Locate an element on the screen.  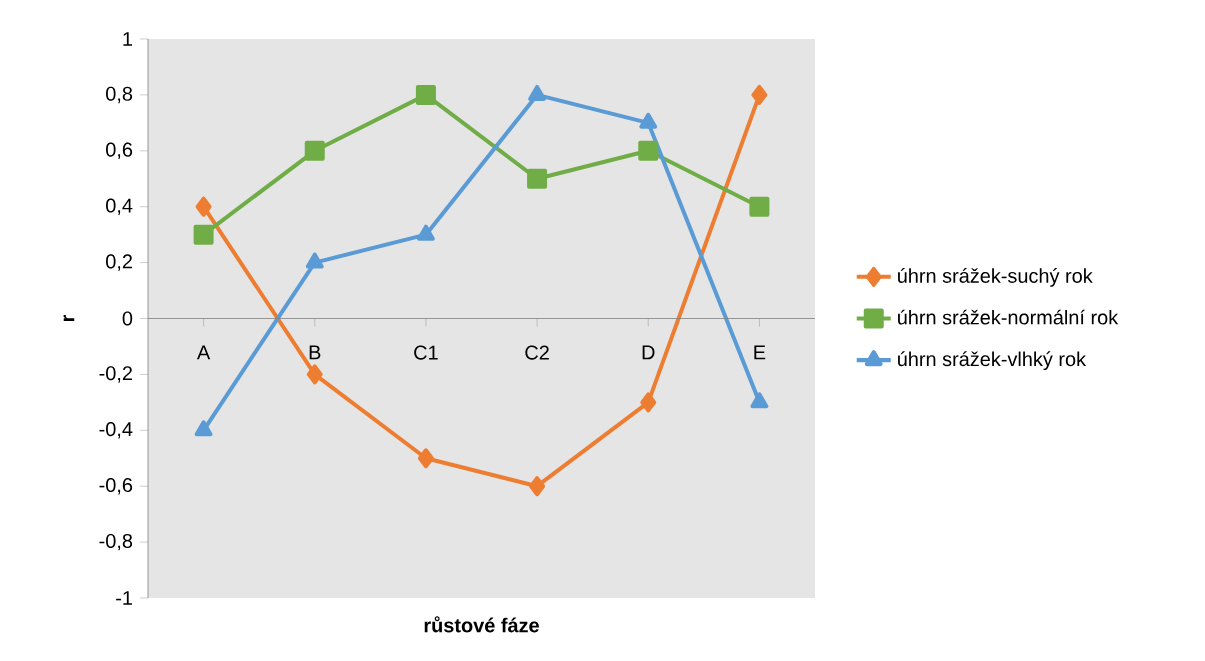
x-tick-label: C2 is located at coordinates (537, 352).